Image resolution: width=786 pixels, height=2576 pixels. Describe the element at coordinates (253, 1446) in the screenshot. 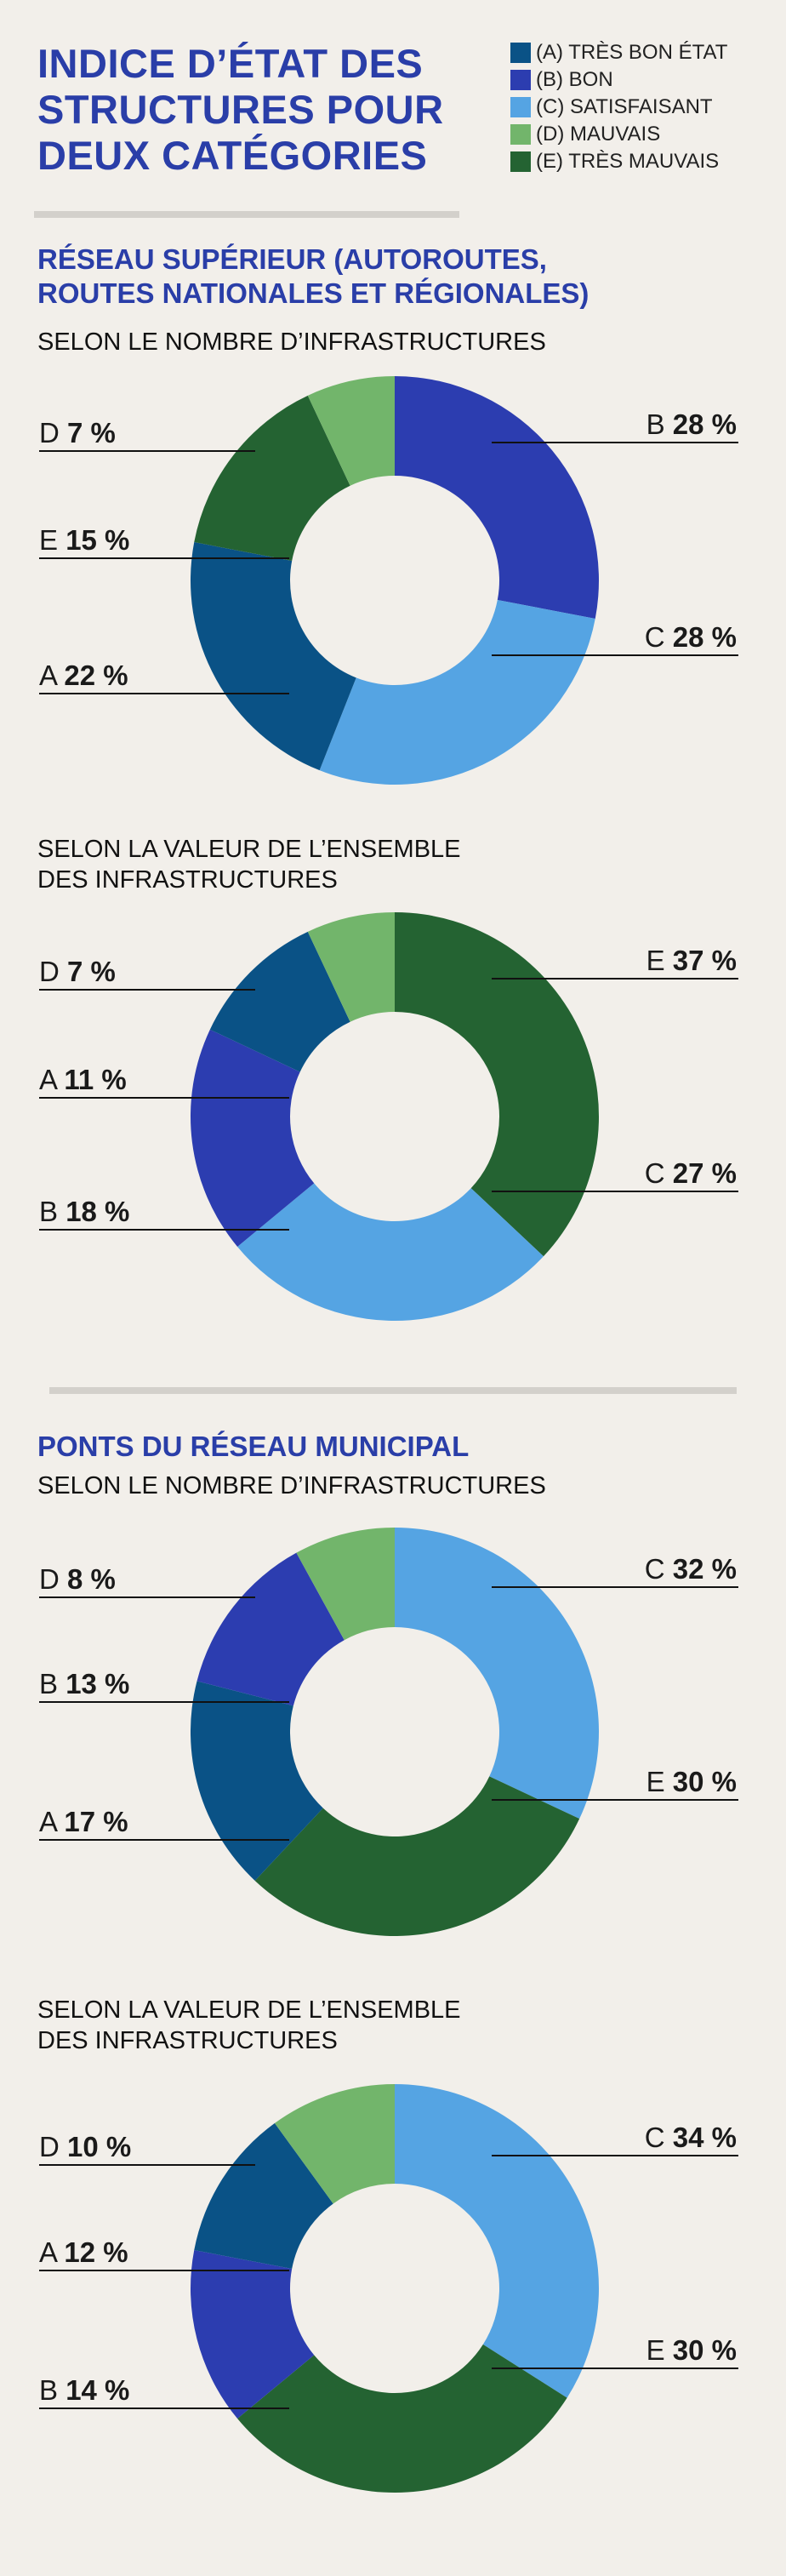

I see `section-title-line: PONTS DU RÉSEAU MUNICIPAL` at that location.